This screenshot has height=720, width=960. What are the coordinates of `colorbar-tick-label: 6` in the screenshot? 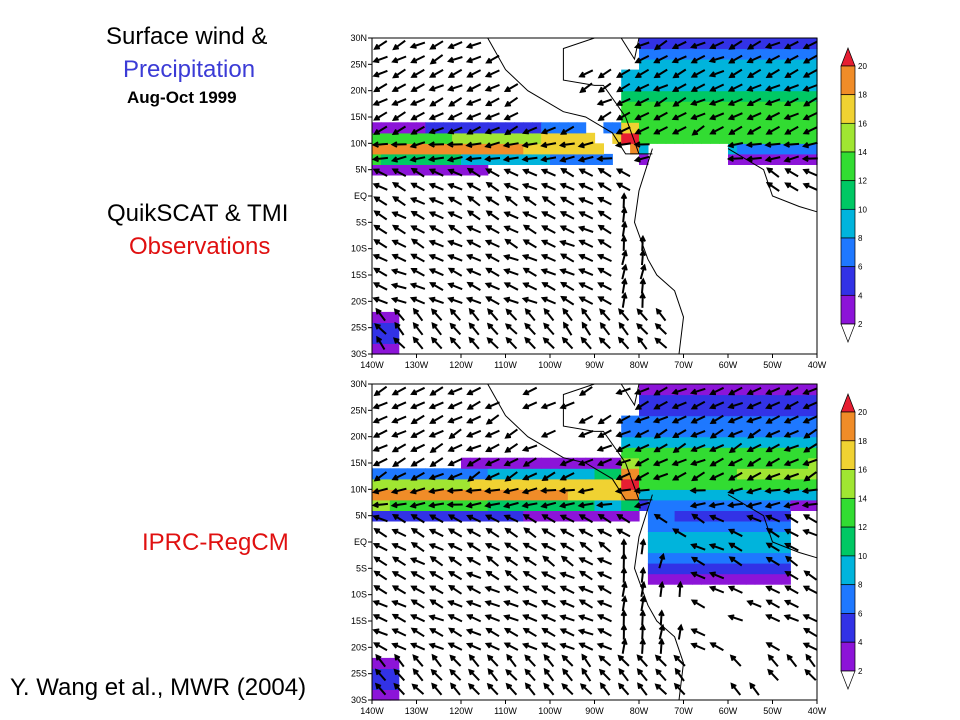 It's located at (860, 267).